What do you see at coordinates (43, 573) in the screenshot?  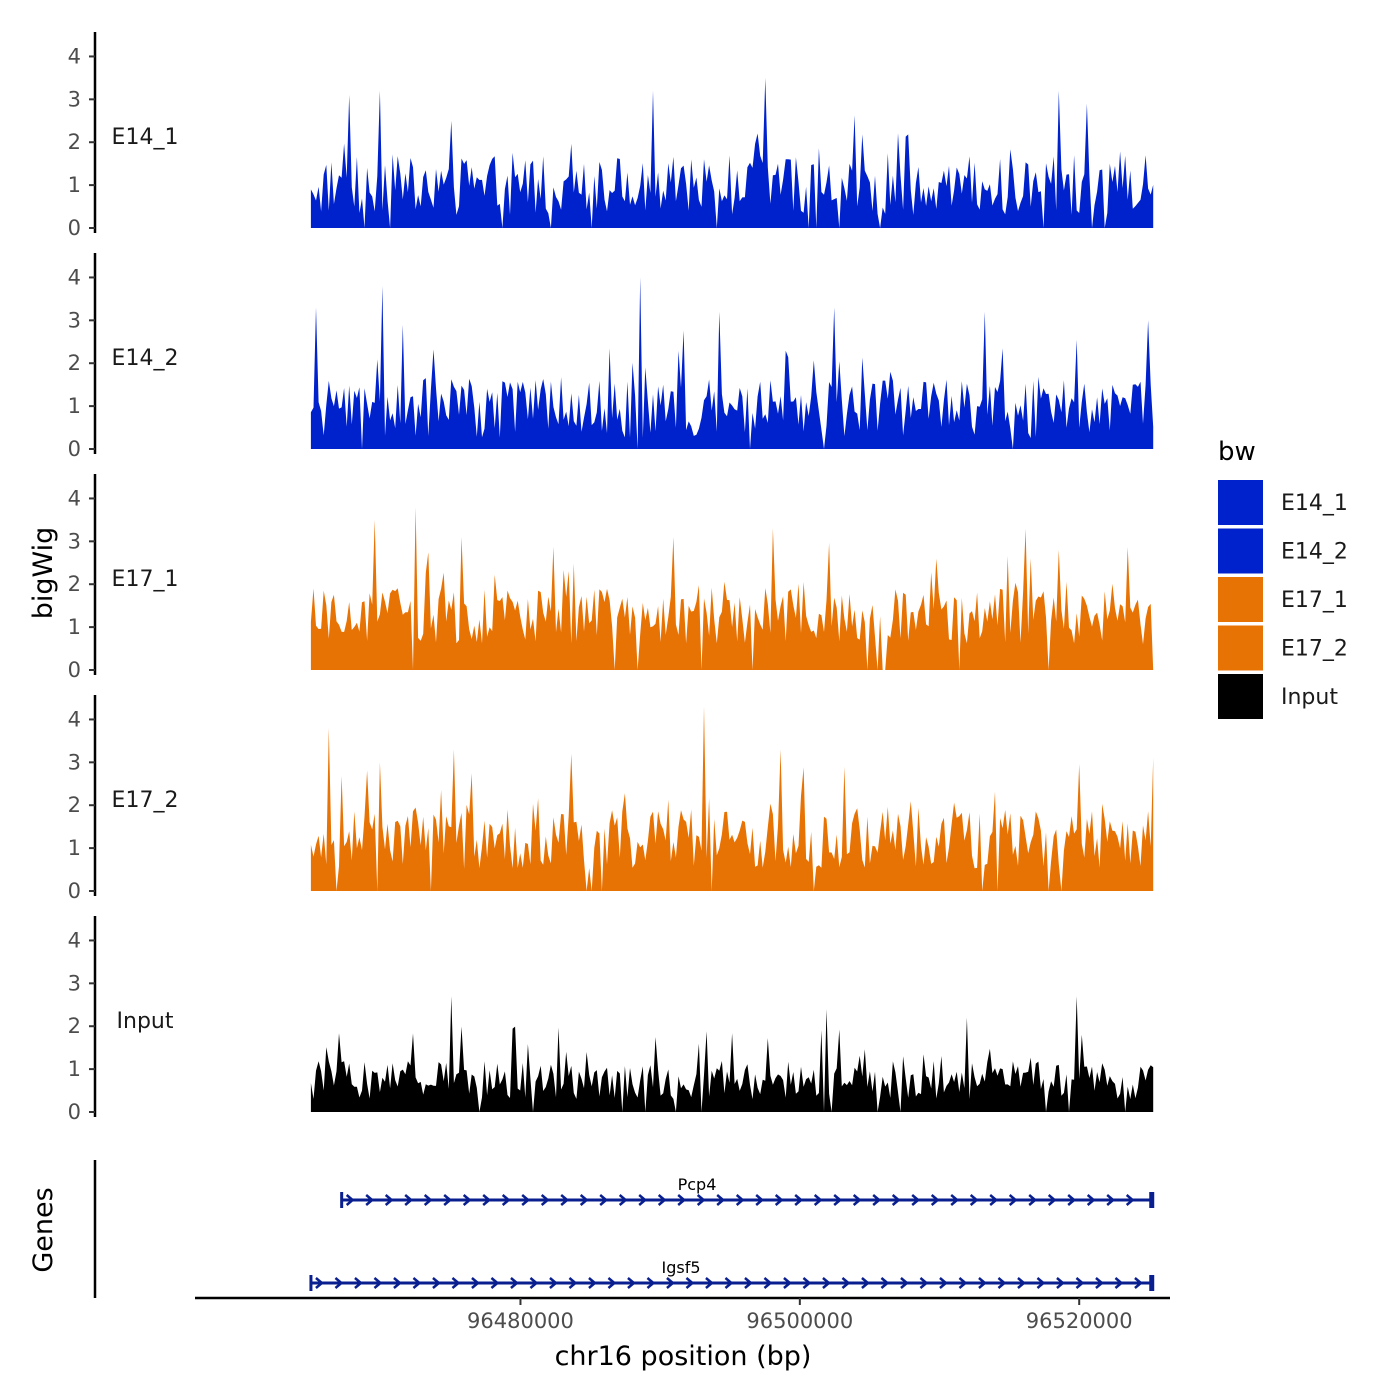 I see `y-axis-title: bigWig` at bounding box center [43, 573].